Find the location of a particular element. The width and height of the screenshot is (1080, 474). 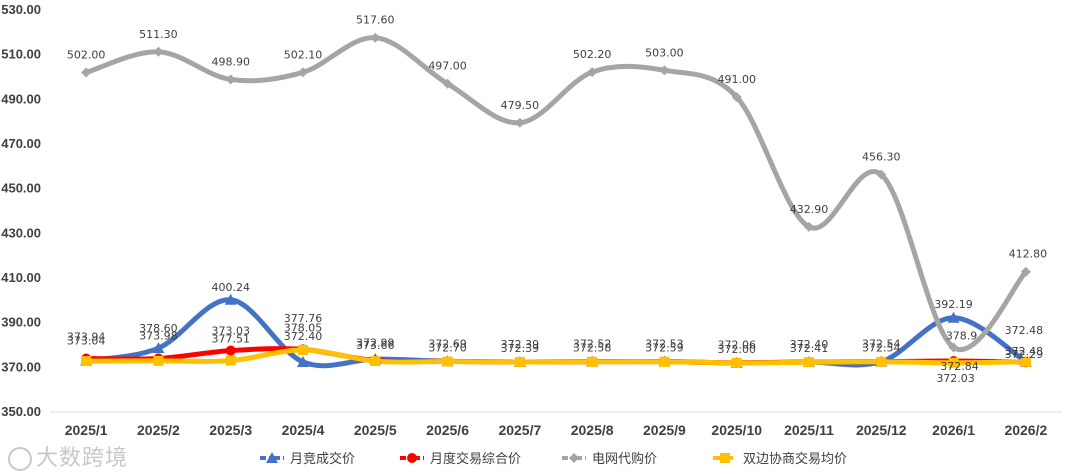

data-label-3-3: 377.76 is located at coordinates (303, 318).